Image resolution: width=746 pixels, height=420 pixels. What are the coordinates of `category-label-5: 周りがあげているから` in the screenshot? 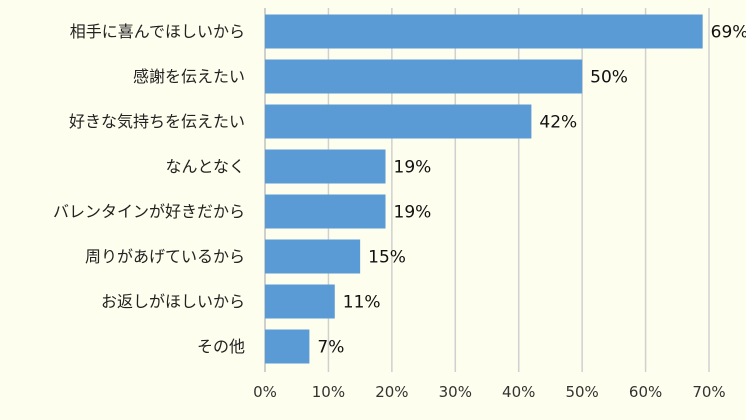 It's located at (165, 256).